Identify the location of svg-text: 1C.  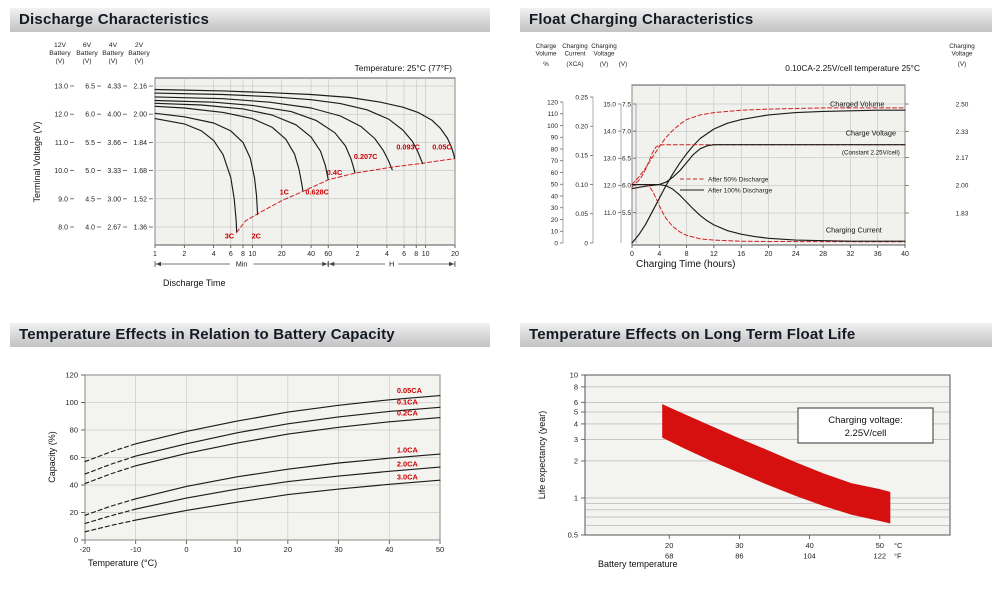
(285, 191).